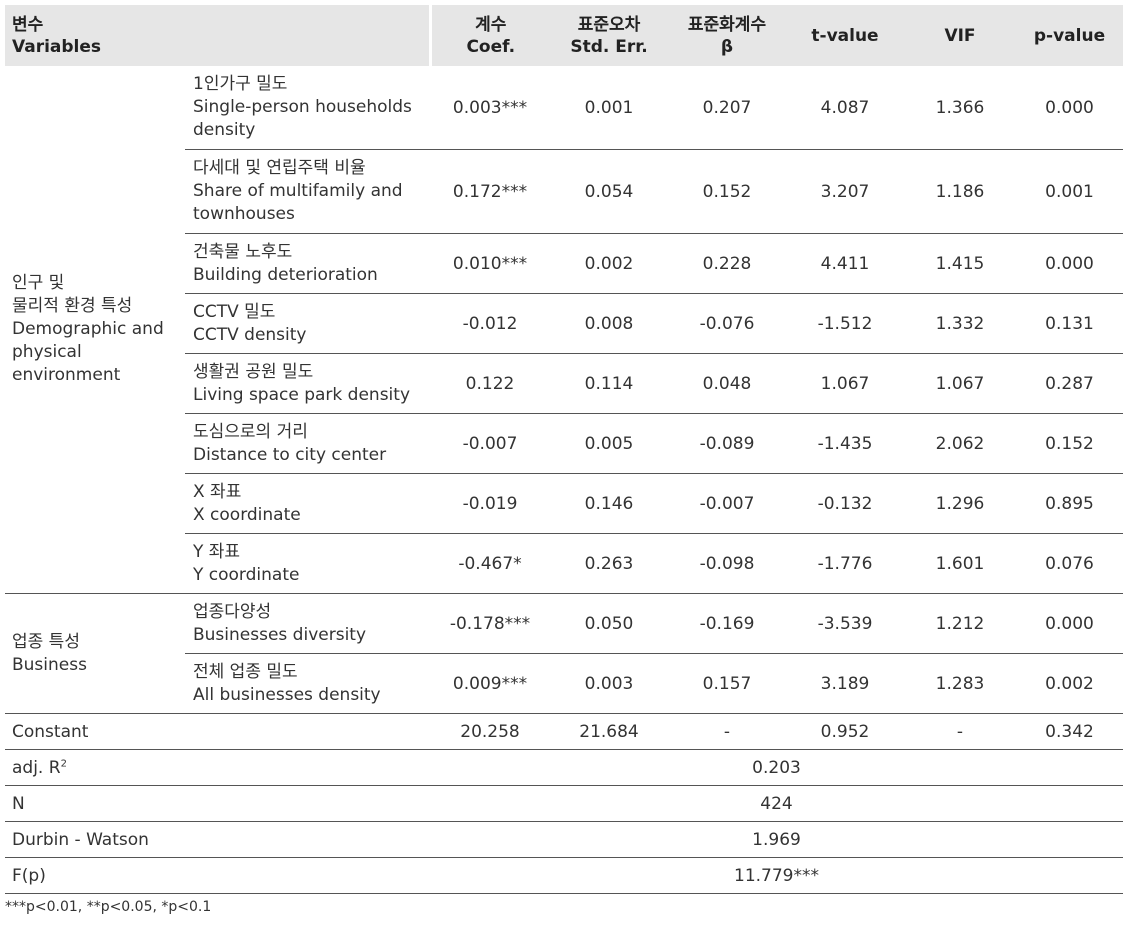 This screenshot has width=1128, height=925. I want to click on t-cell: 1.067, so click(845, 383).